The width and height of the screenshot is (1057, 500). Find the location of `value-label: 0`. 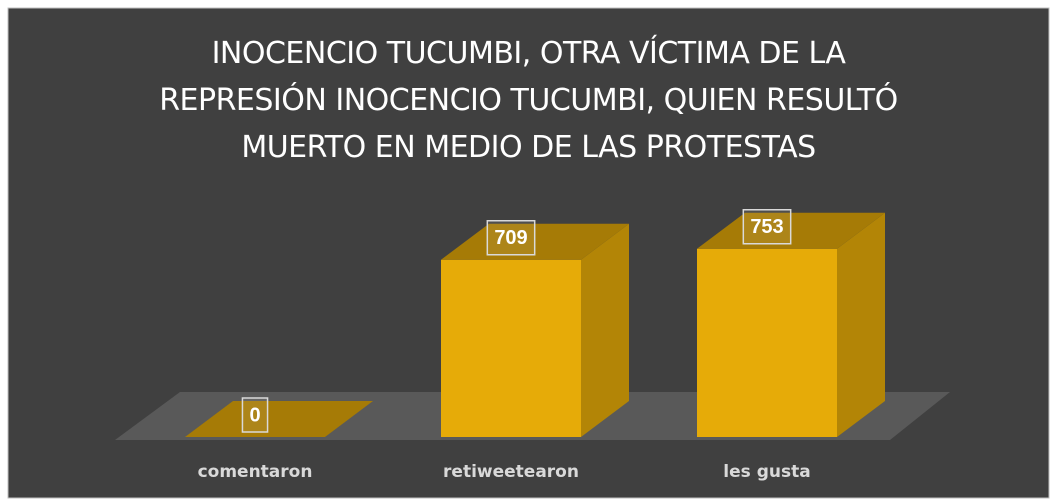

value-label: 0 is located at coordinates (254, 415).